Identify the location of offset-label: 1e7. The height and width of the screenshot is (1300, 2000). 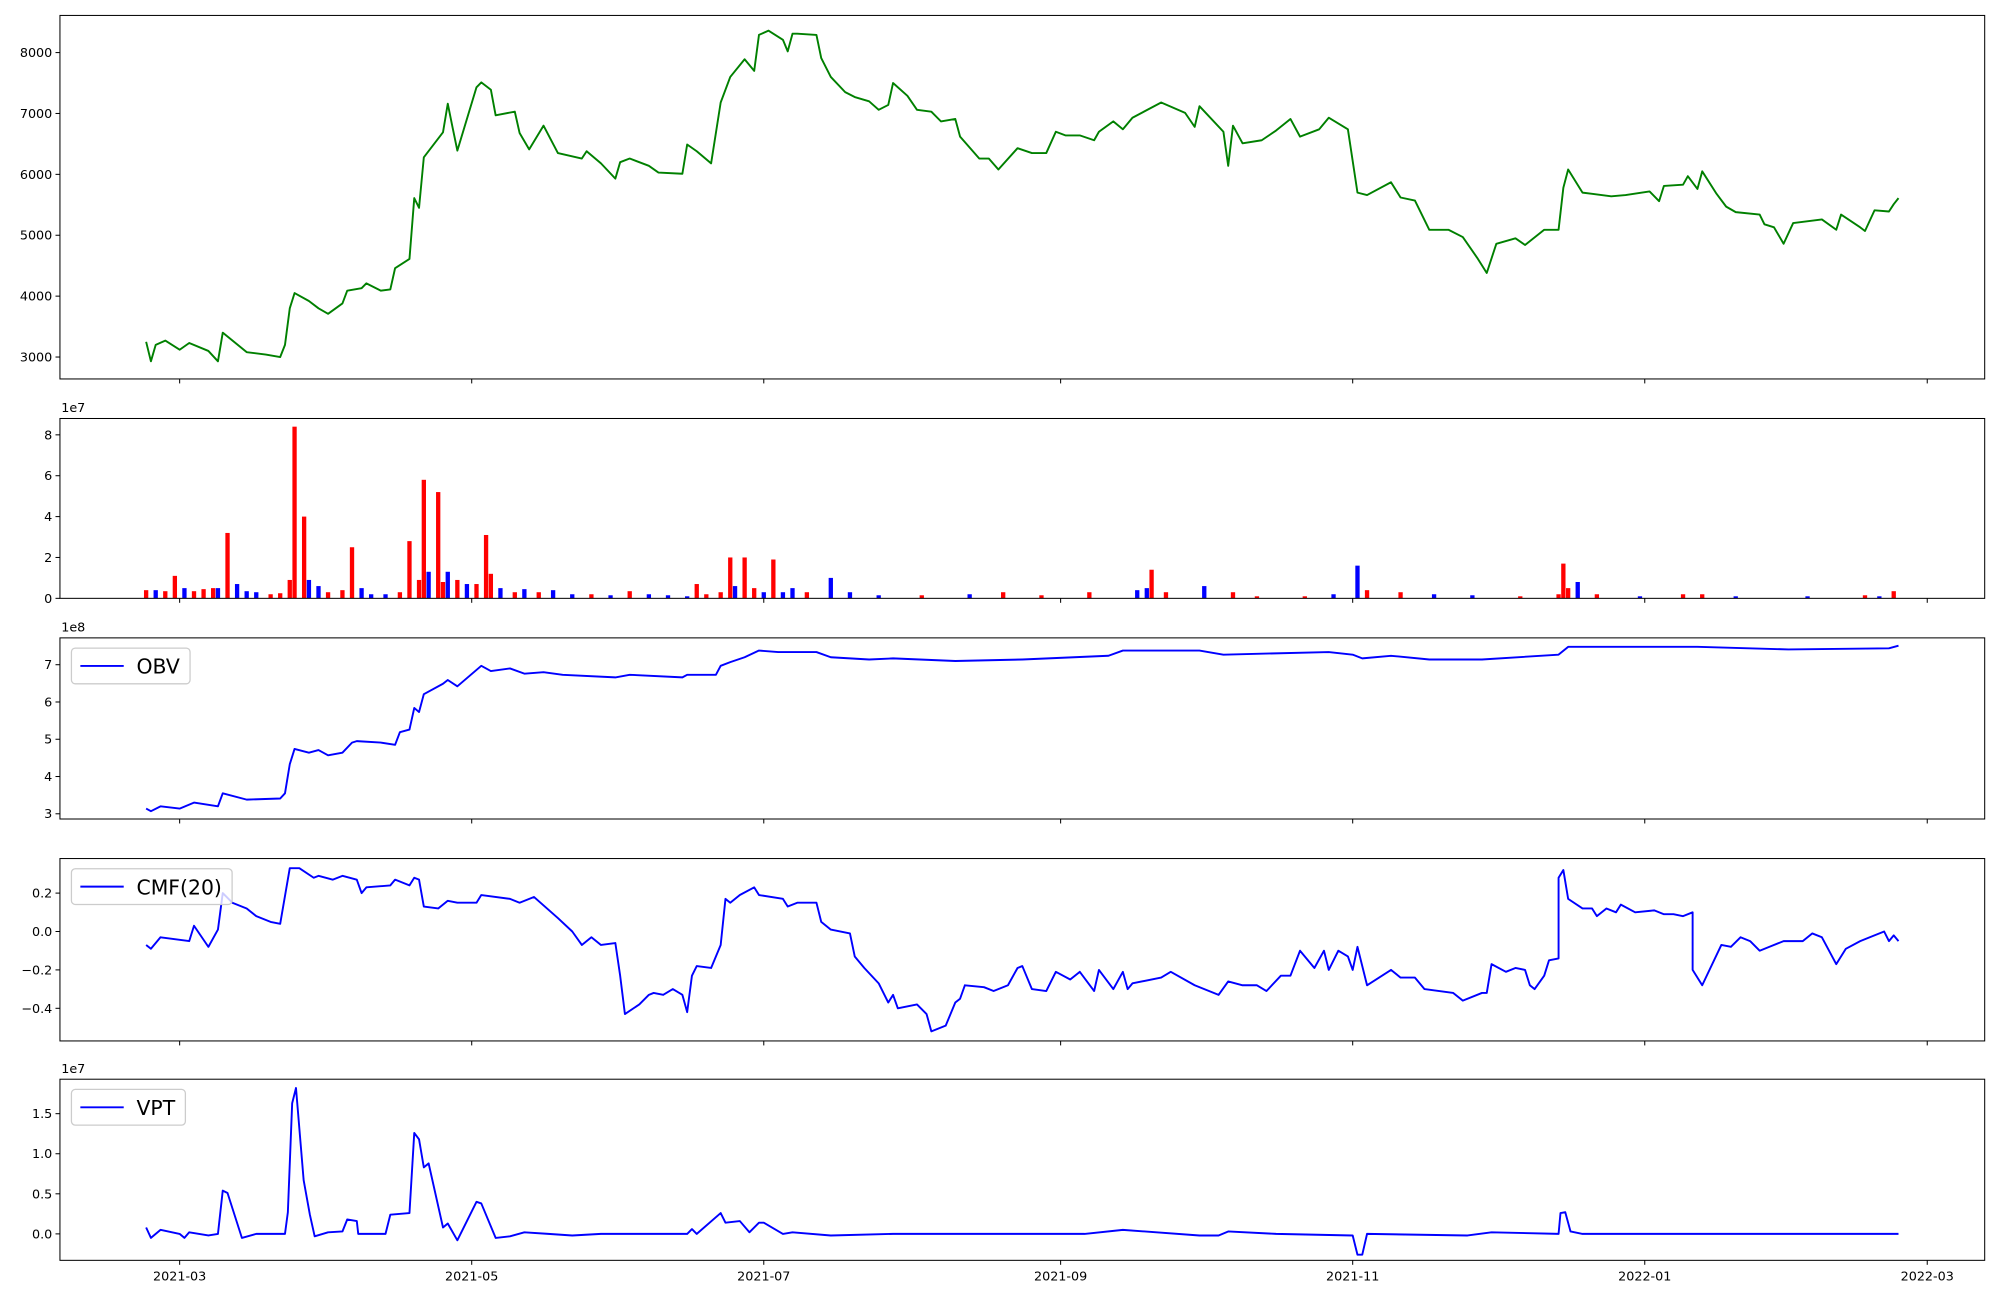
(73, 1069).